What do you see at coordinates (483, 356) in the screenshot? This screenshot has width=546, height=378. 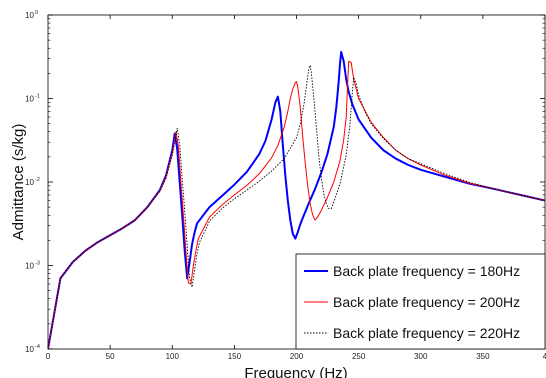 I see `x-tick-label: 350` at bounding box center [483, 356].